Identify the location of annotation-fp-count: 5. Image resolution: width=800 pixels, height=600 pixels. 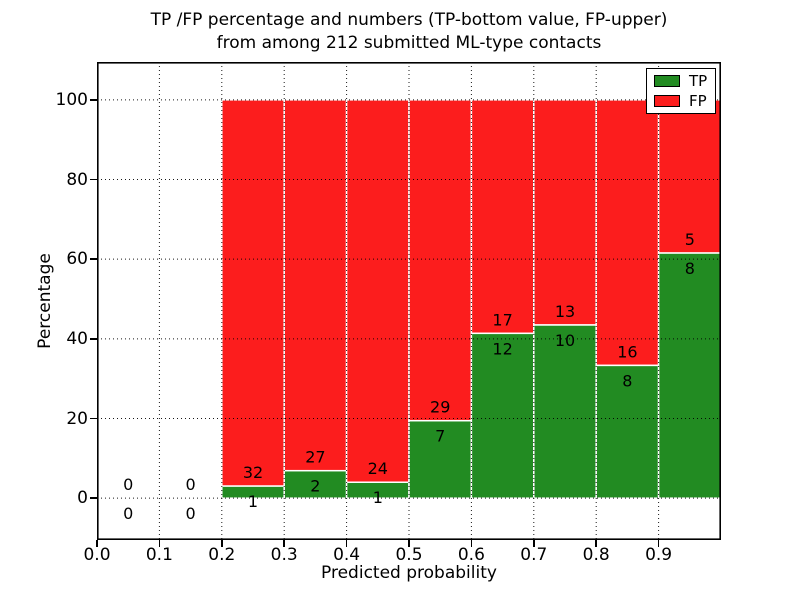
(690, 239).